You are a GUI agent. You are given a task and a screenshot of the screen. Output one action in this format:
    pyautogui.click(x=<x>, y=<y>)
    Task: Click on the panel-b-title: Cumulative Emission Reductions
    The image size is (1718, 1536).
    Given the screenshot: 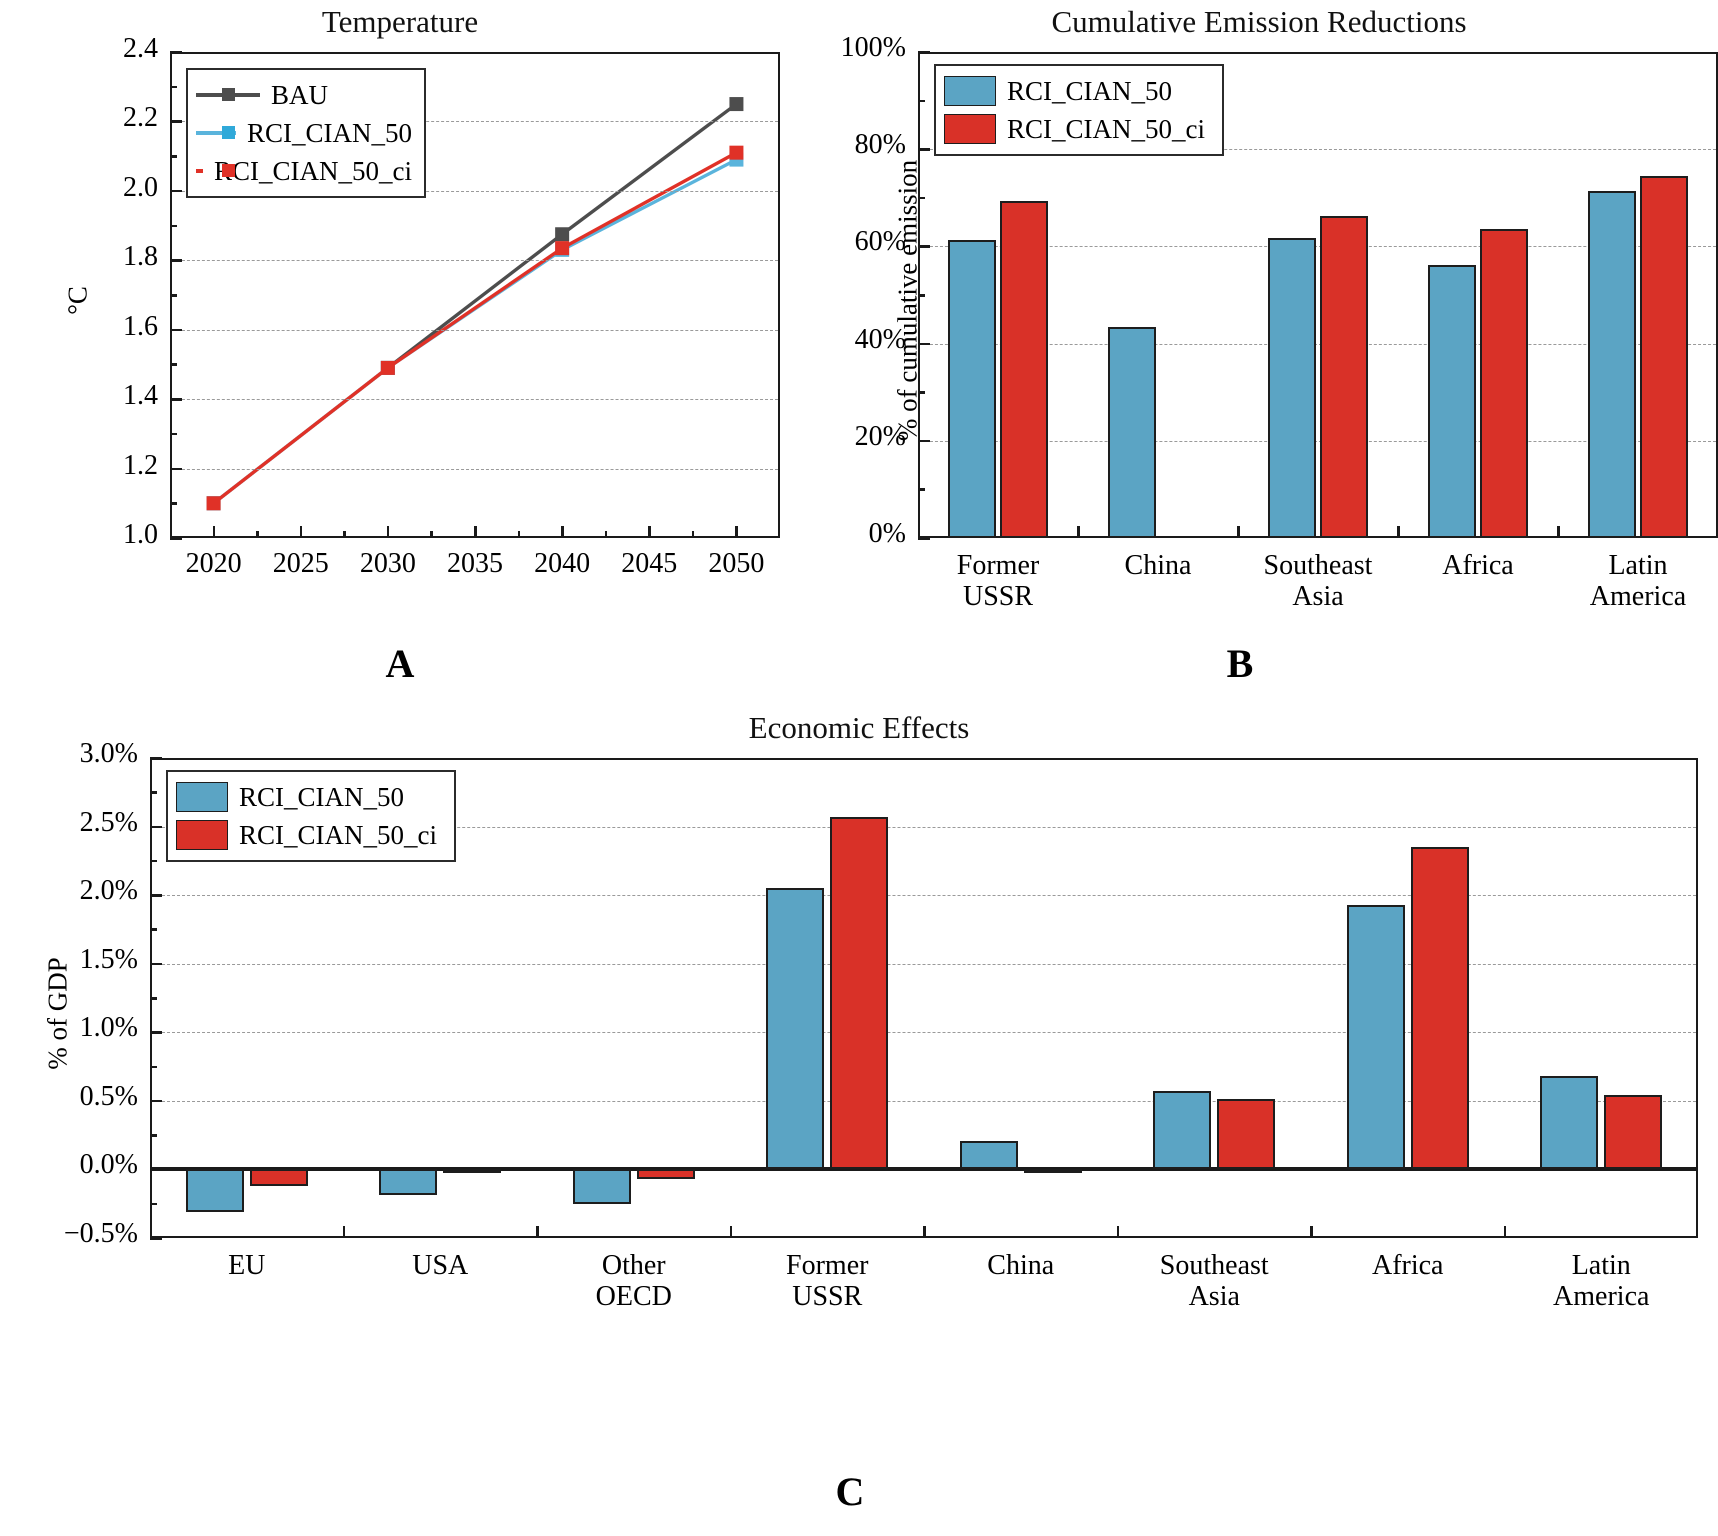 What is the action you would take?
    pyautogui.click(x=1259, y=21)
    